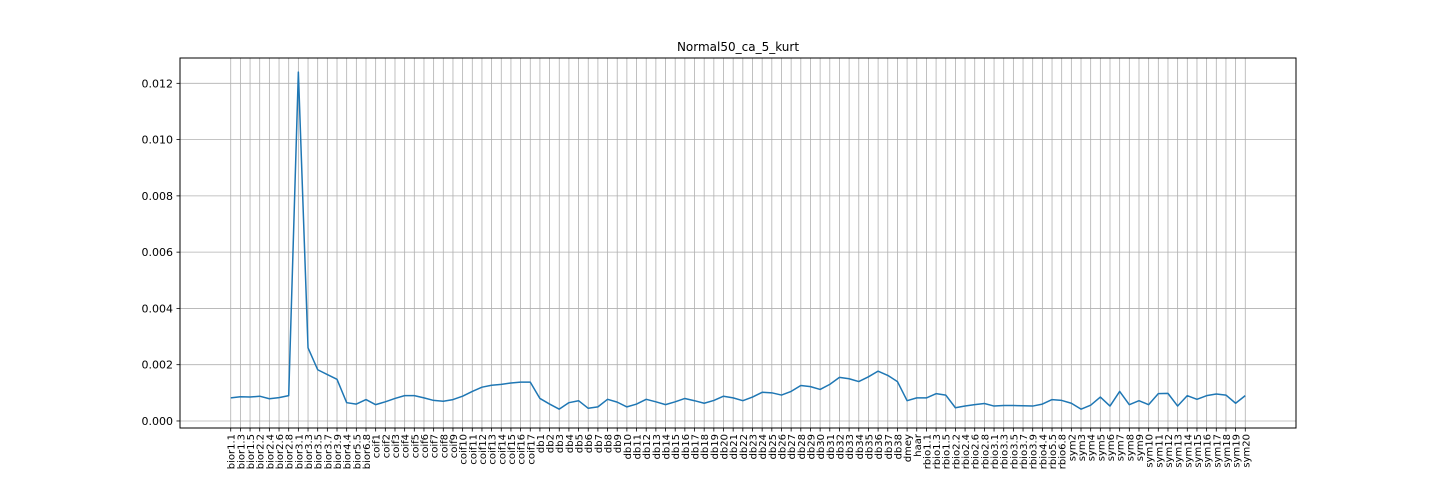  What do you see at coordinates (158, 252) in the screenshot?
I see `y-tick-label: 0.006` at bounding box center [158, 252].